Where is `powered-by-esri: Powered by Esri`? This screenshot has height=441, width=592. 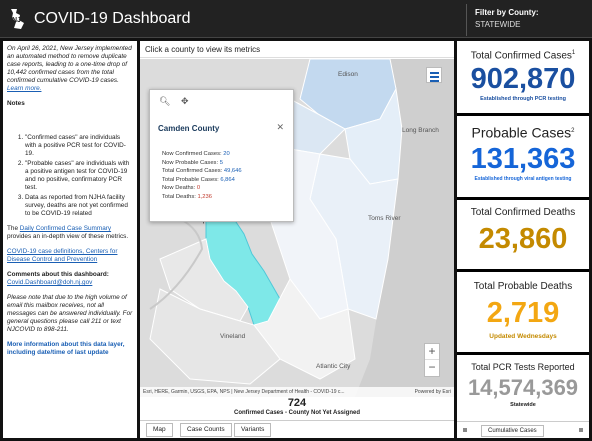
powered-by-esri: Powered by Esri is located at coordinates (432, 392).